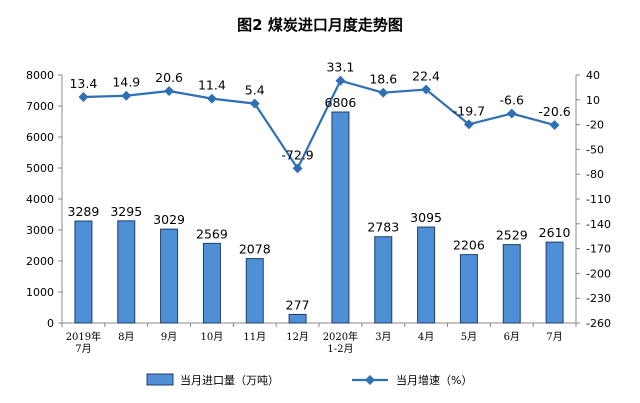 The width and height of the screenshot is (640, 403). Describe the element at coordinates (160, 379) in the screenshot. I see `legend-bar-swatch` at that location.